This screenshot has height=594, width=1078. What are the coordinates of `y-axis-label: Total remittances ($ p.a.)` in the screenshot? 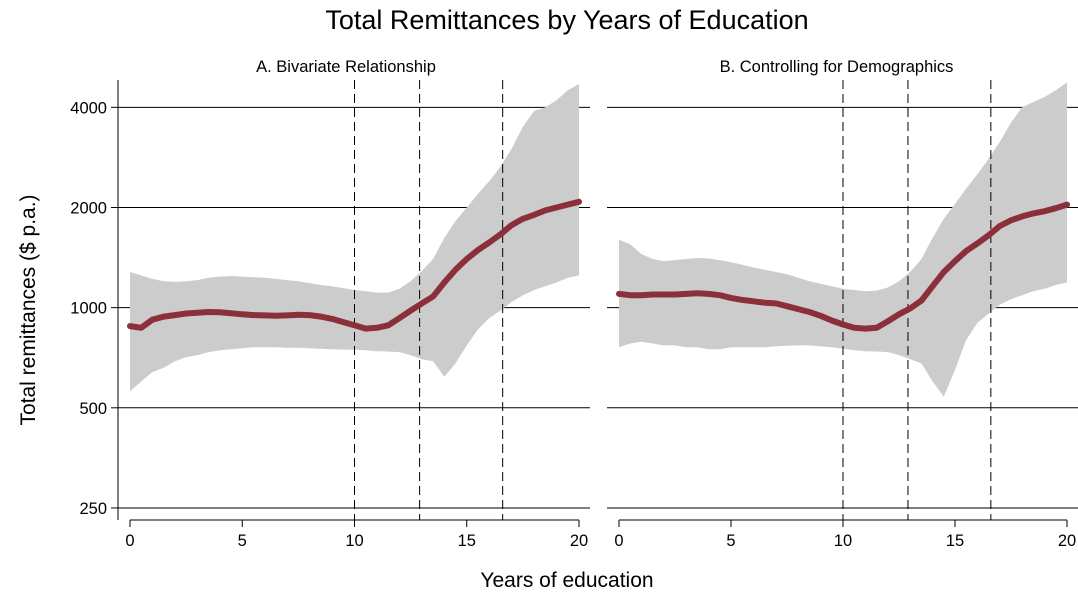 It's located at (28, 309).